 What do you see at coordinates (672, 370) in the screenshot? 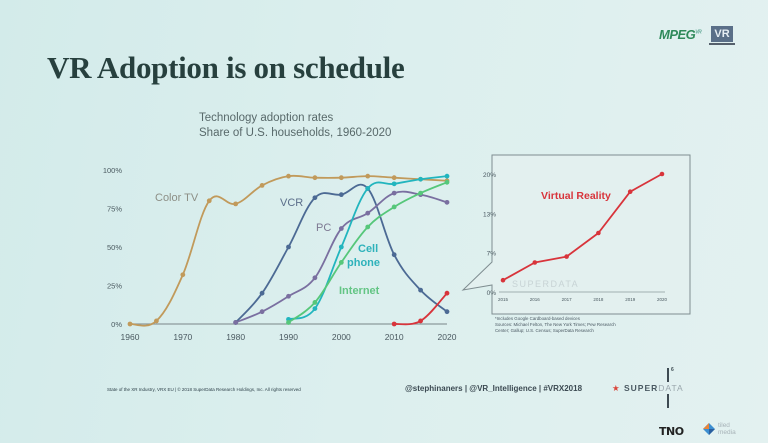
I see `page-number: 6` at bounding box center [672, 370].